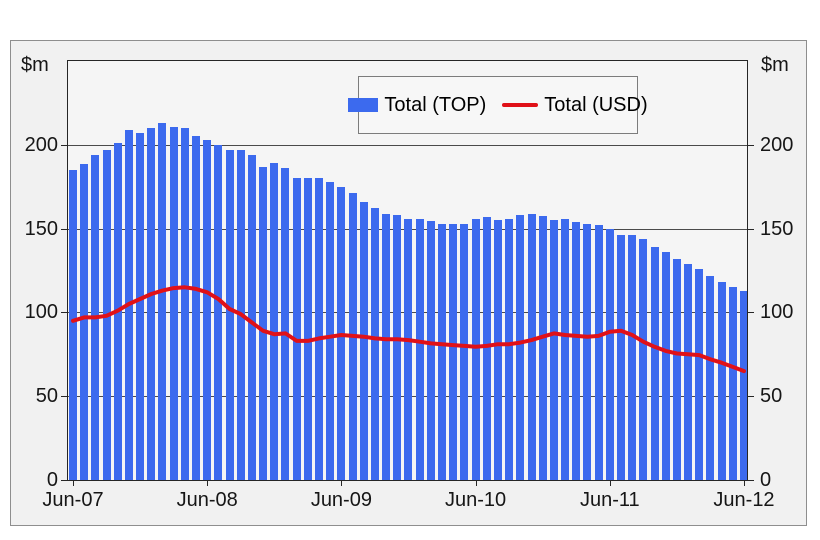 The height and width of the screenshot is (540, 820). What do you see at coordinates (41, 228) in the screenshot?
I see `y-axis-label-left-150: 150` at bounding box center [41, 228].